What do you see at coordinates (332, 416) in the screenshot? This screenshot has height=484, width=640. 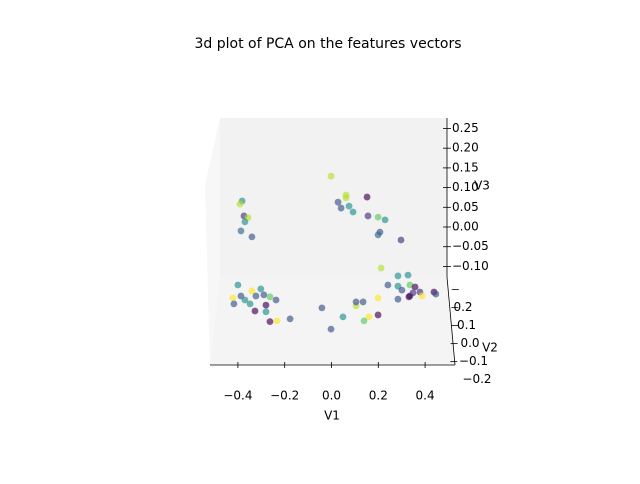 I see `x-axis-label: V1` at bounding box center [332, 416].